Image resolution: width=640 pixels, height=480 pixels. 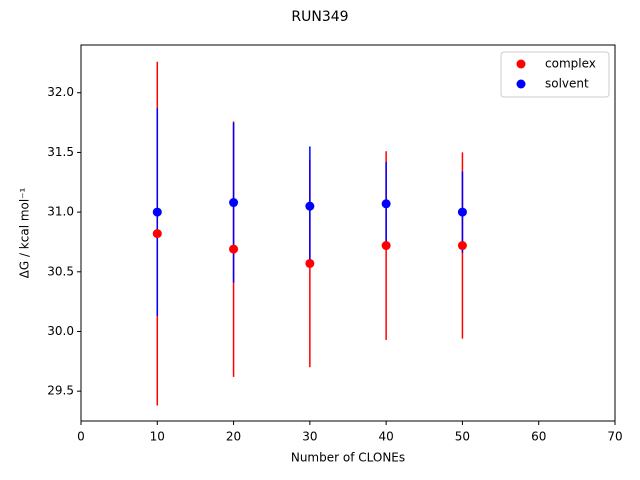 I want to click on x-tick-label: 0, so click(x=81, y=437).